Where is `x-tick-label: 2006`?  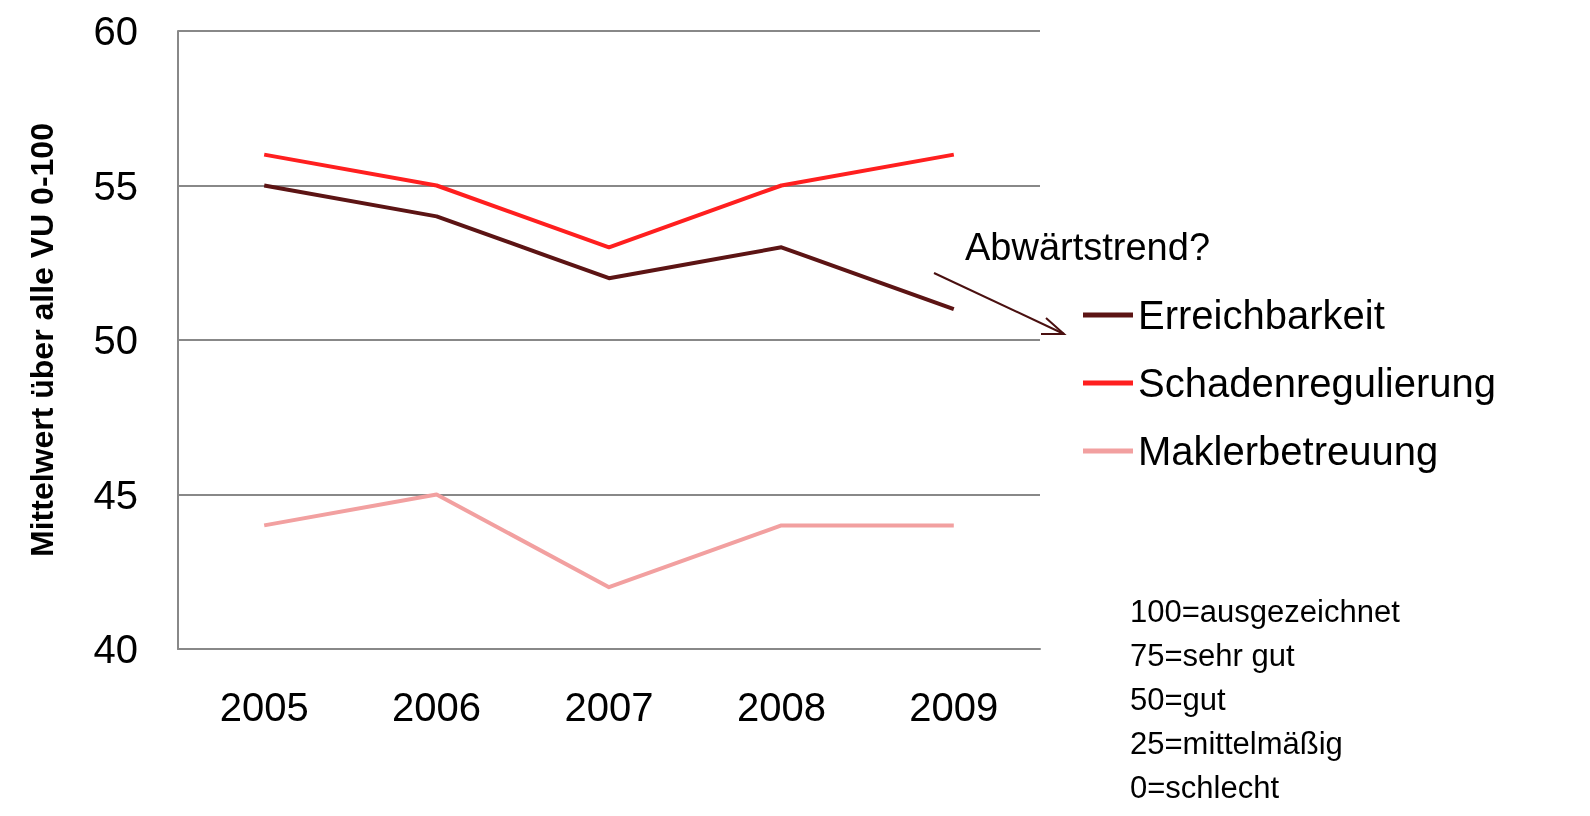
x-tick-label: 2006 is located at coordinates (437, 707).